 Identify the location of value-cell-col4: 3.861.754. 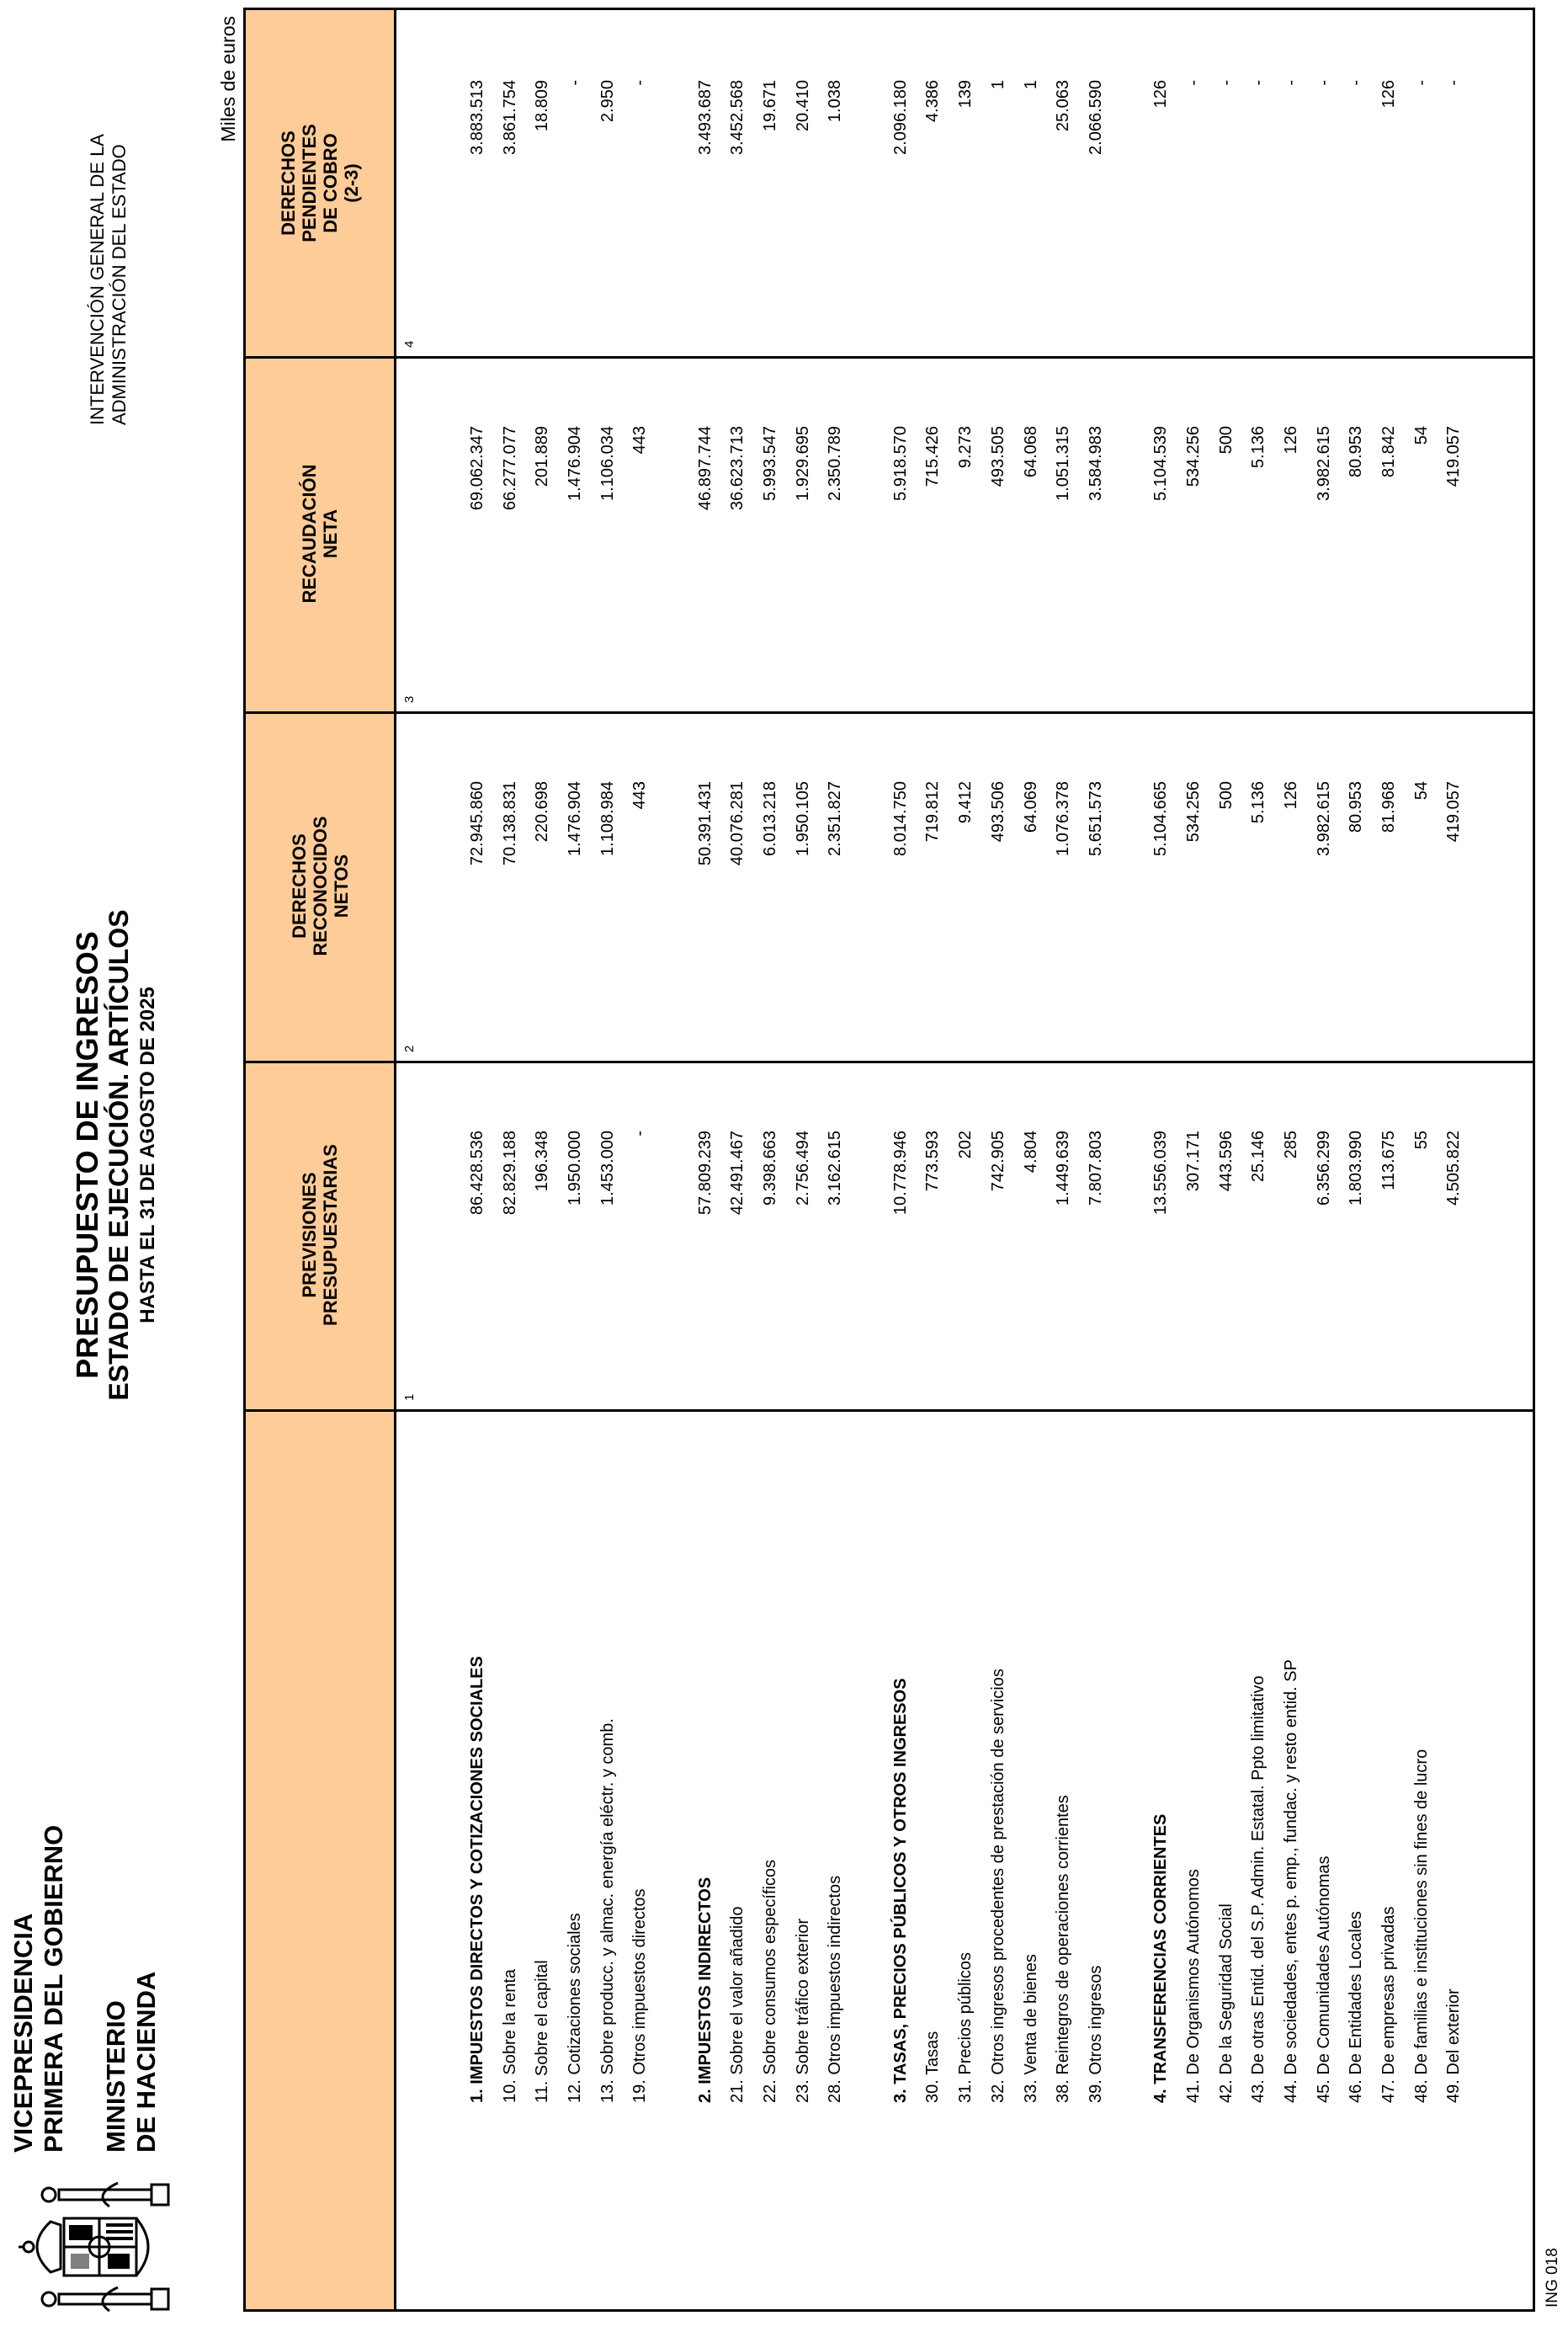
(510, 117).